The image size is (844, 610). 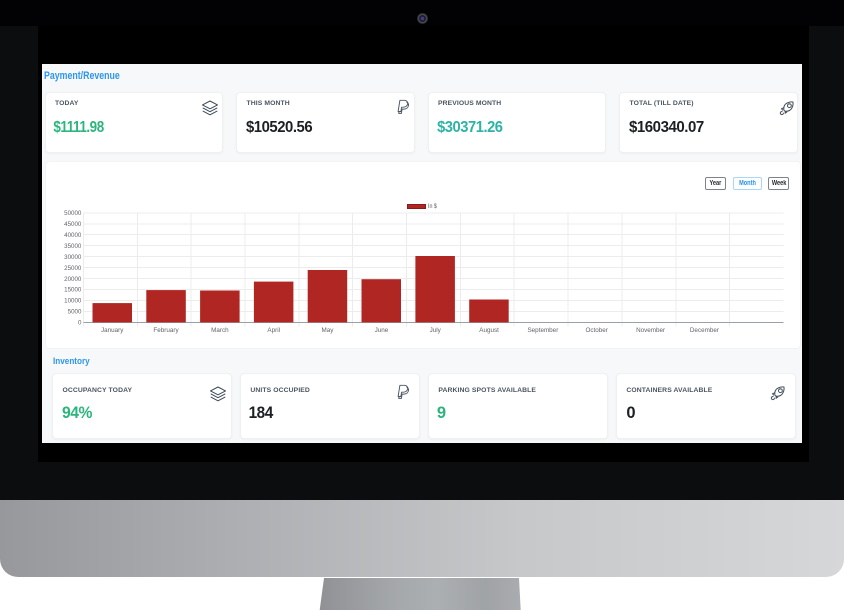 I want to click on svg-text: 45000, so click(x=73, y=224).